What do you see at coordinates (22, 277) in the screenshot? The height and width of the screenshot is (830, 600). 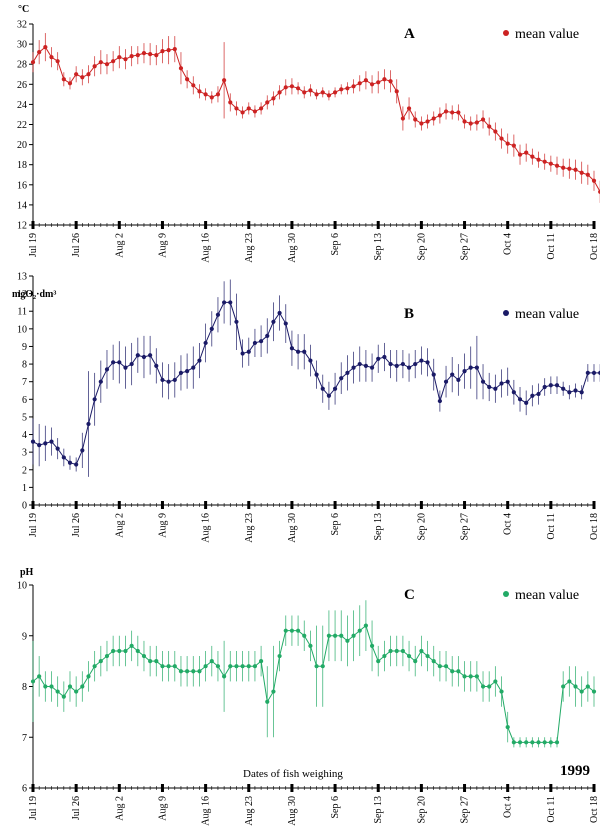 I see `y-tick-label: 13` at bounding box center [22, 277].